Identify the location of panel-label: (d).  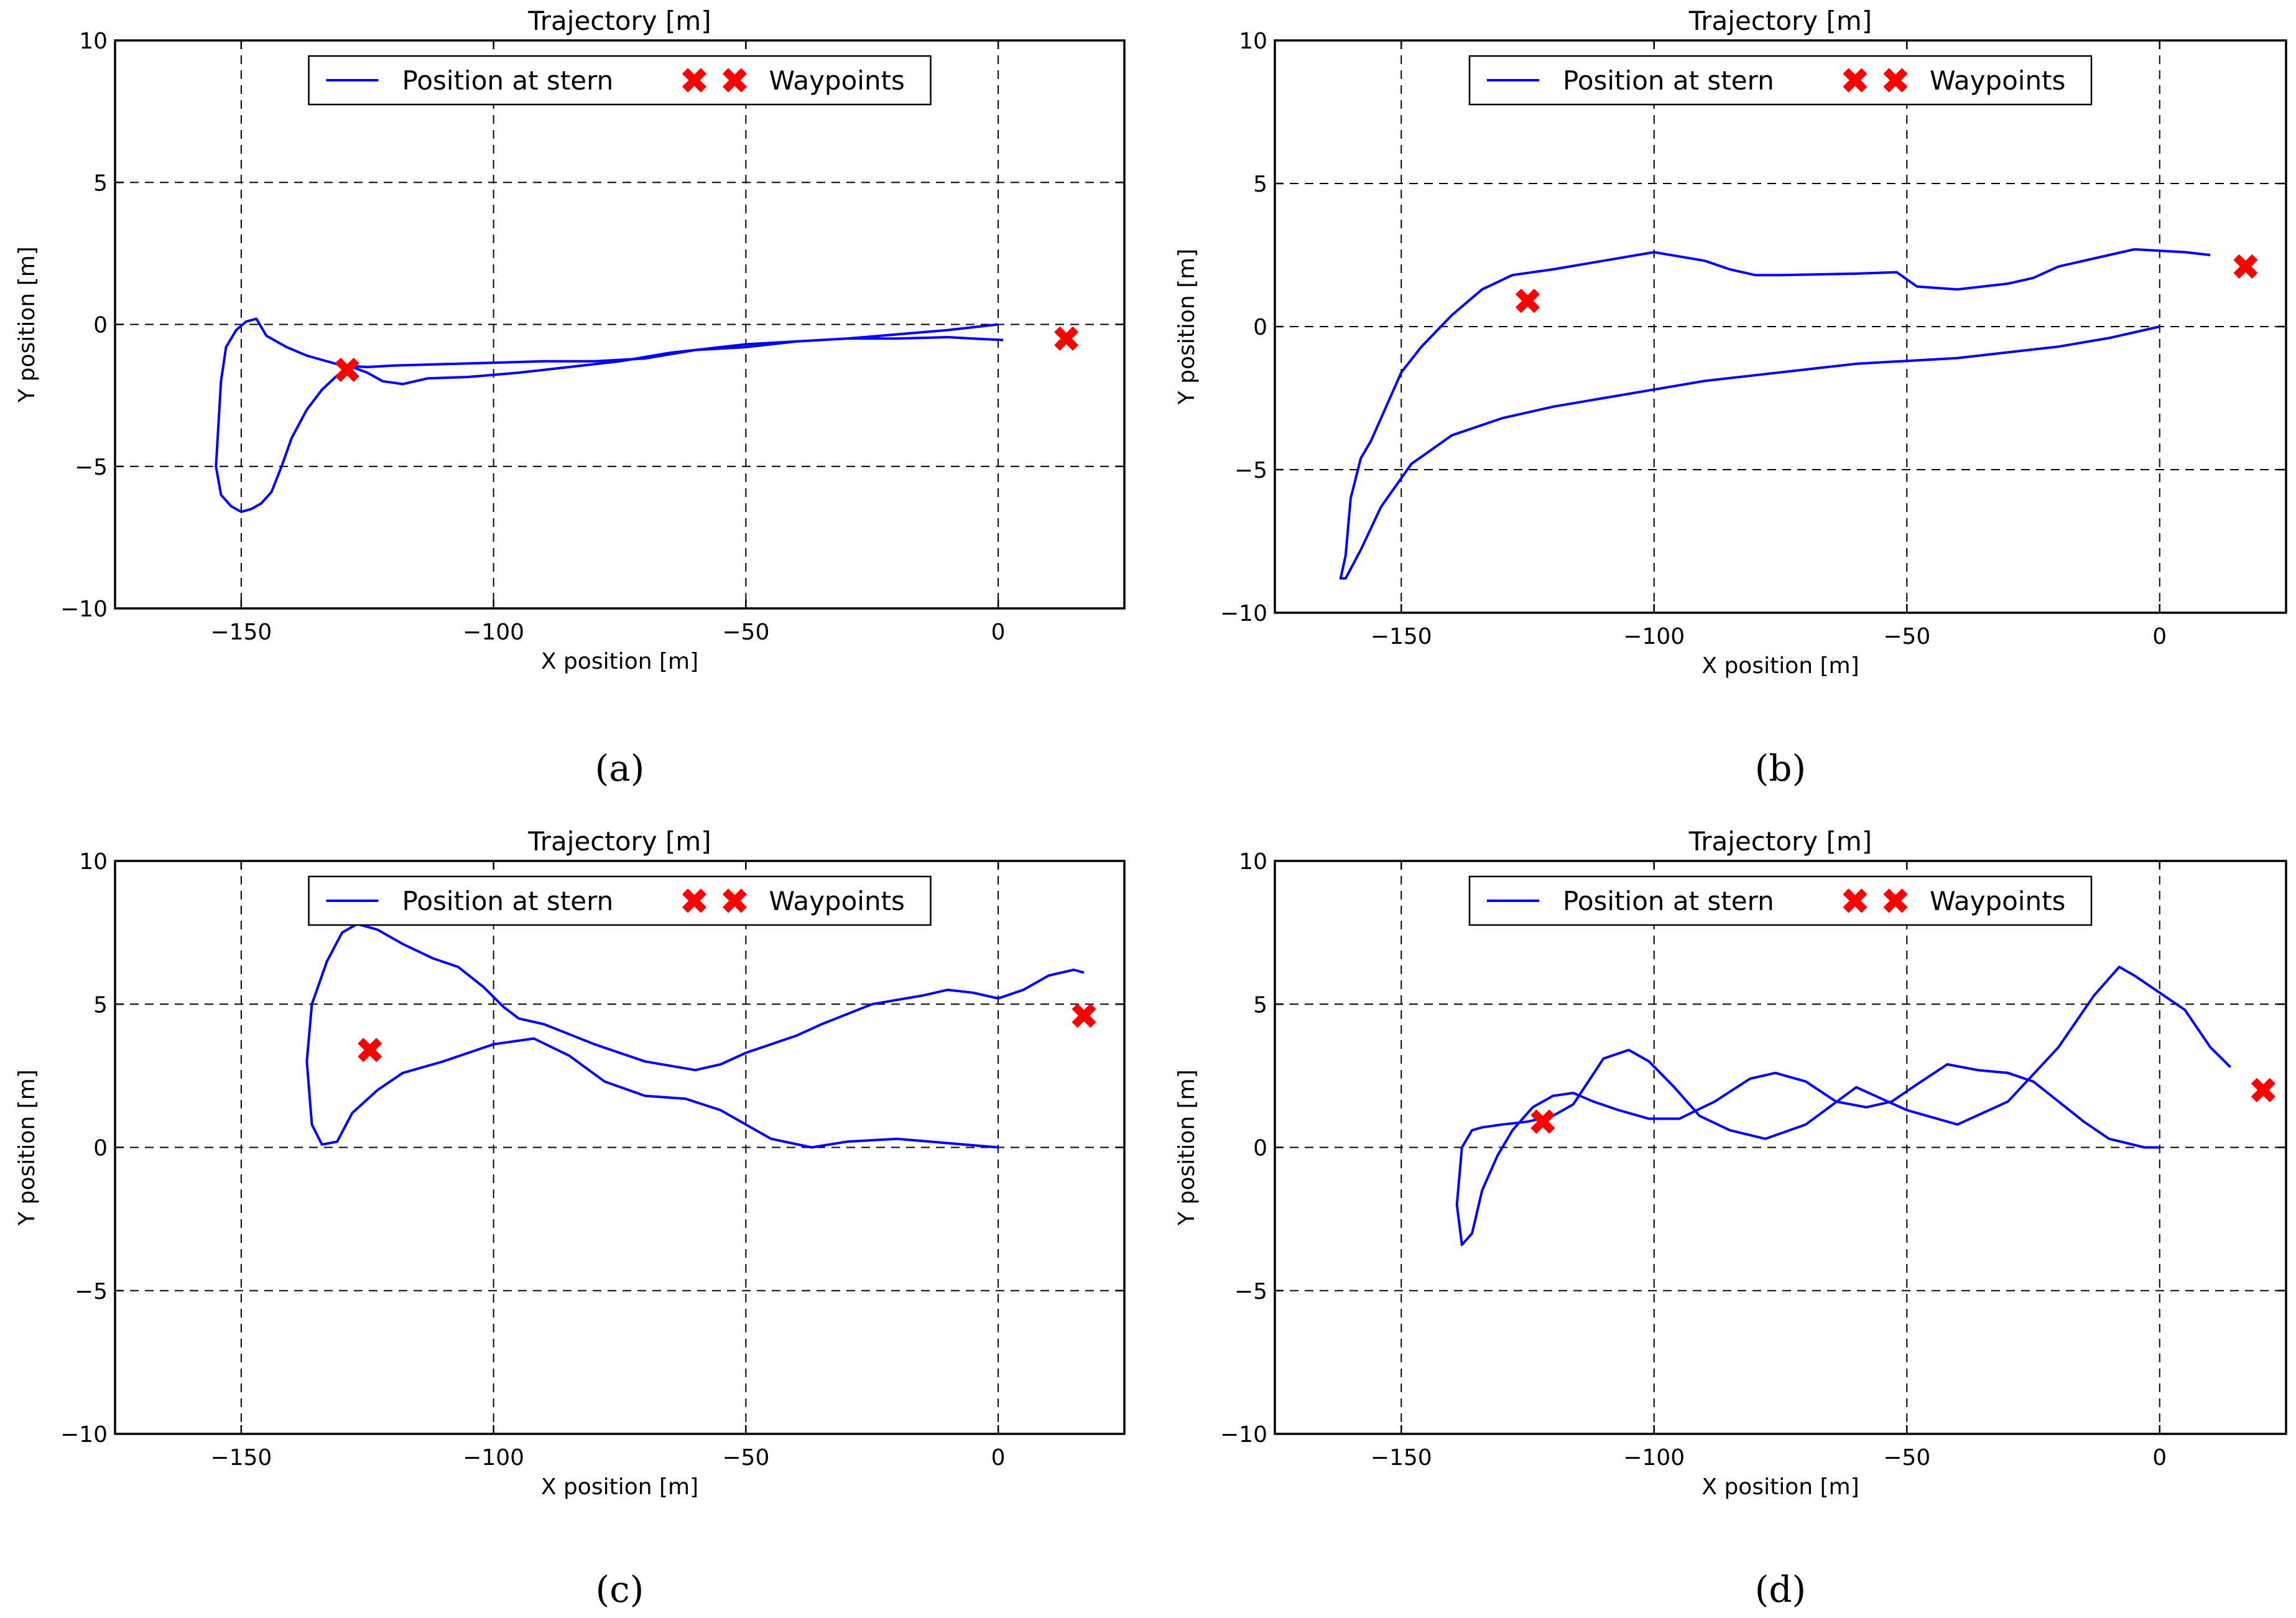
(1780, 1589).